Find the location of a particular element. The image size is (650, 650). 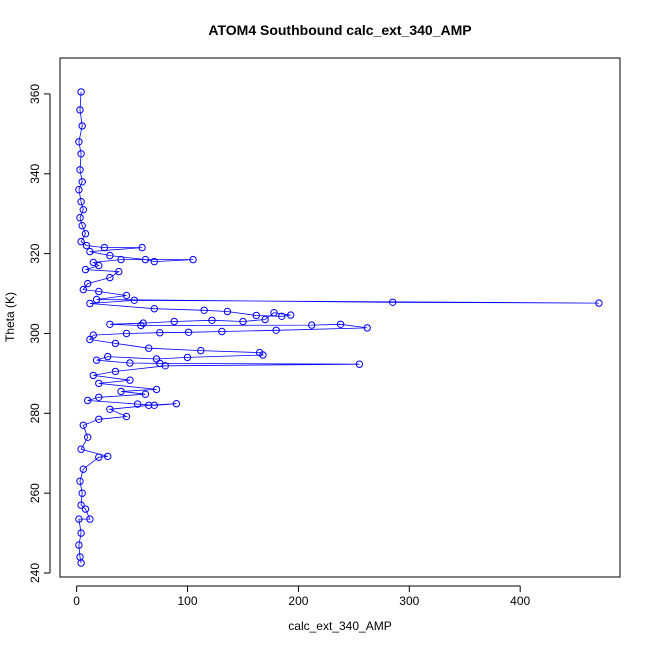

y-axis: 240 260 280 300 320 340 360 is located at coordinates (39, 333).